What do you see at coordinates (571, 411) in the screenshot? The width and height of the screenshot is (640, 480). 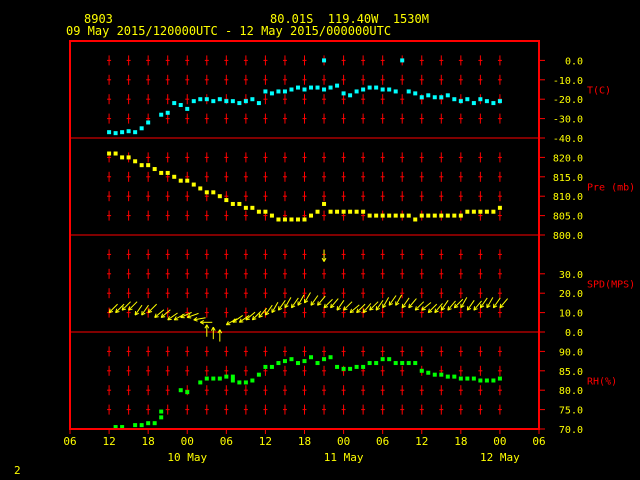 I see `y-tick-label-humidity: 75.0` at bounding box center [571, 411].